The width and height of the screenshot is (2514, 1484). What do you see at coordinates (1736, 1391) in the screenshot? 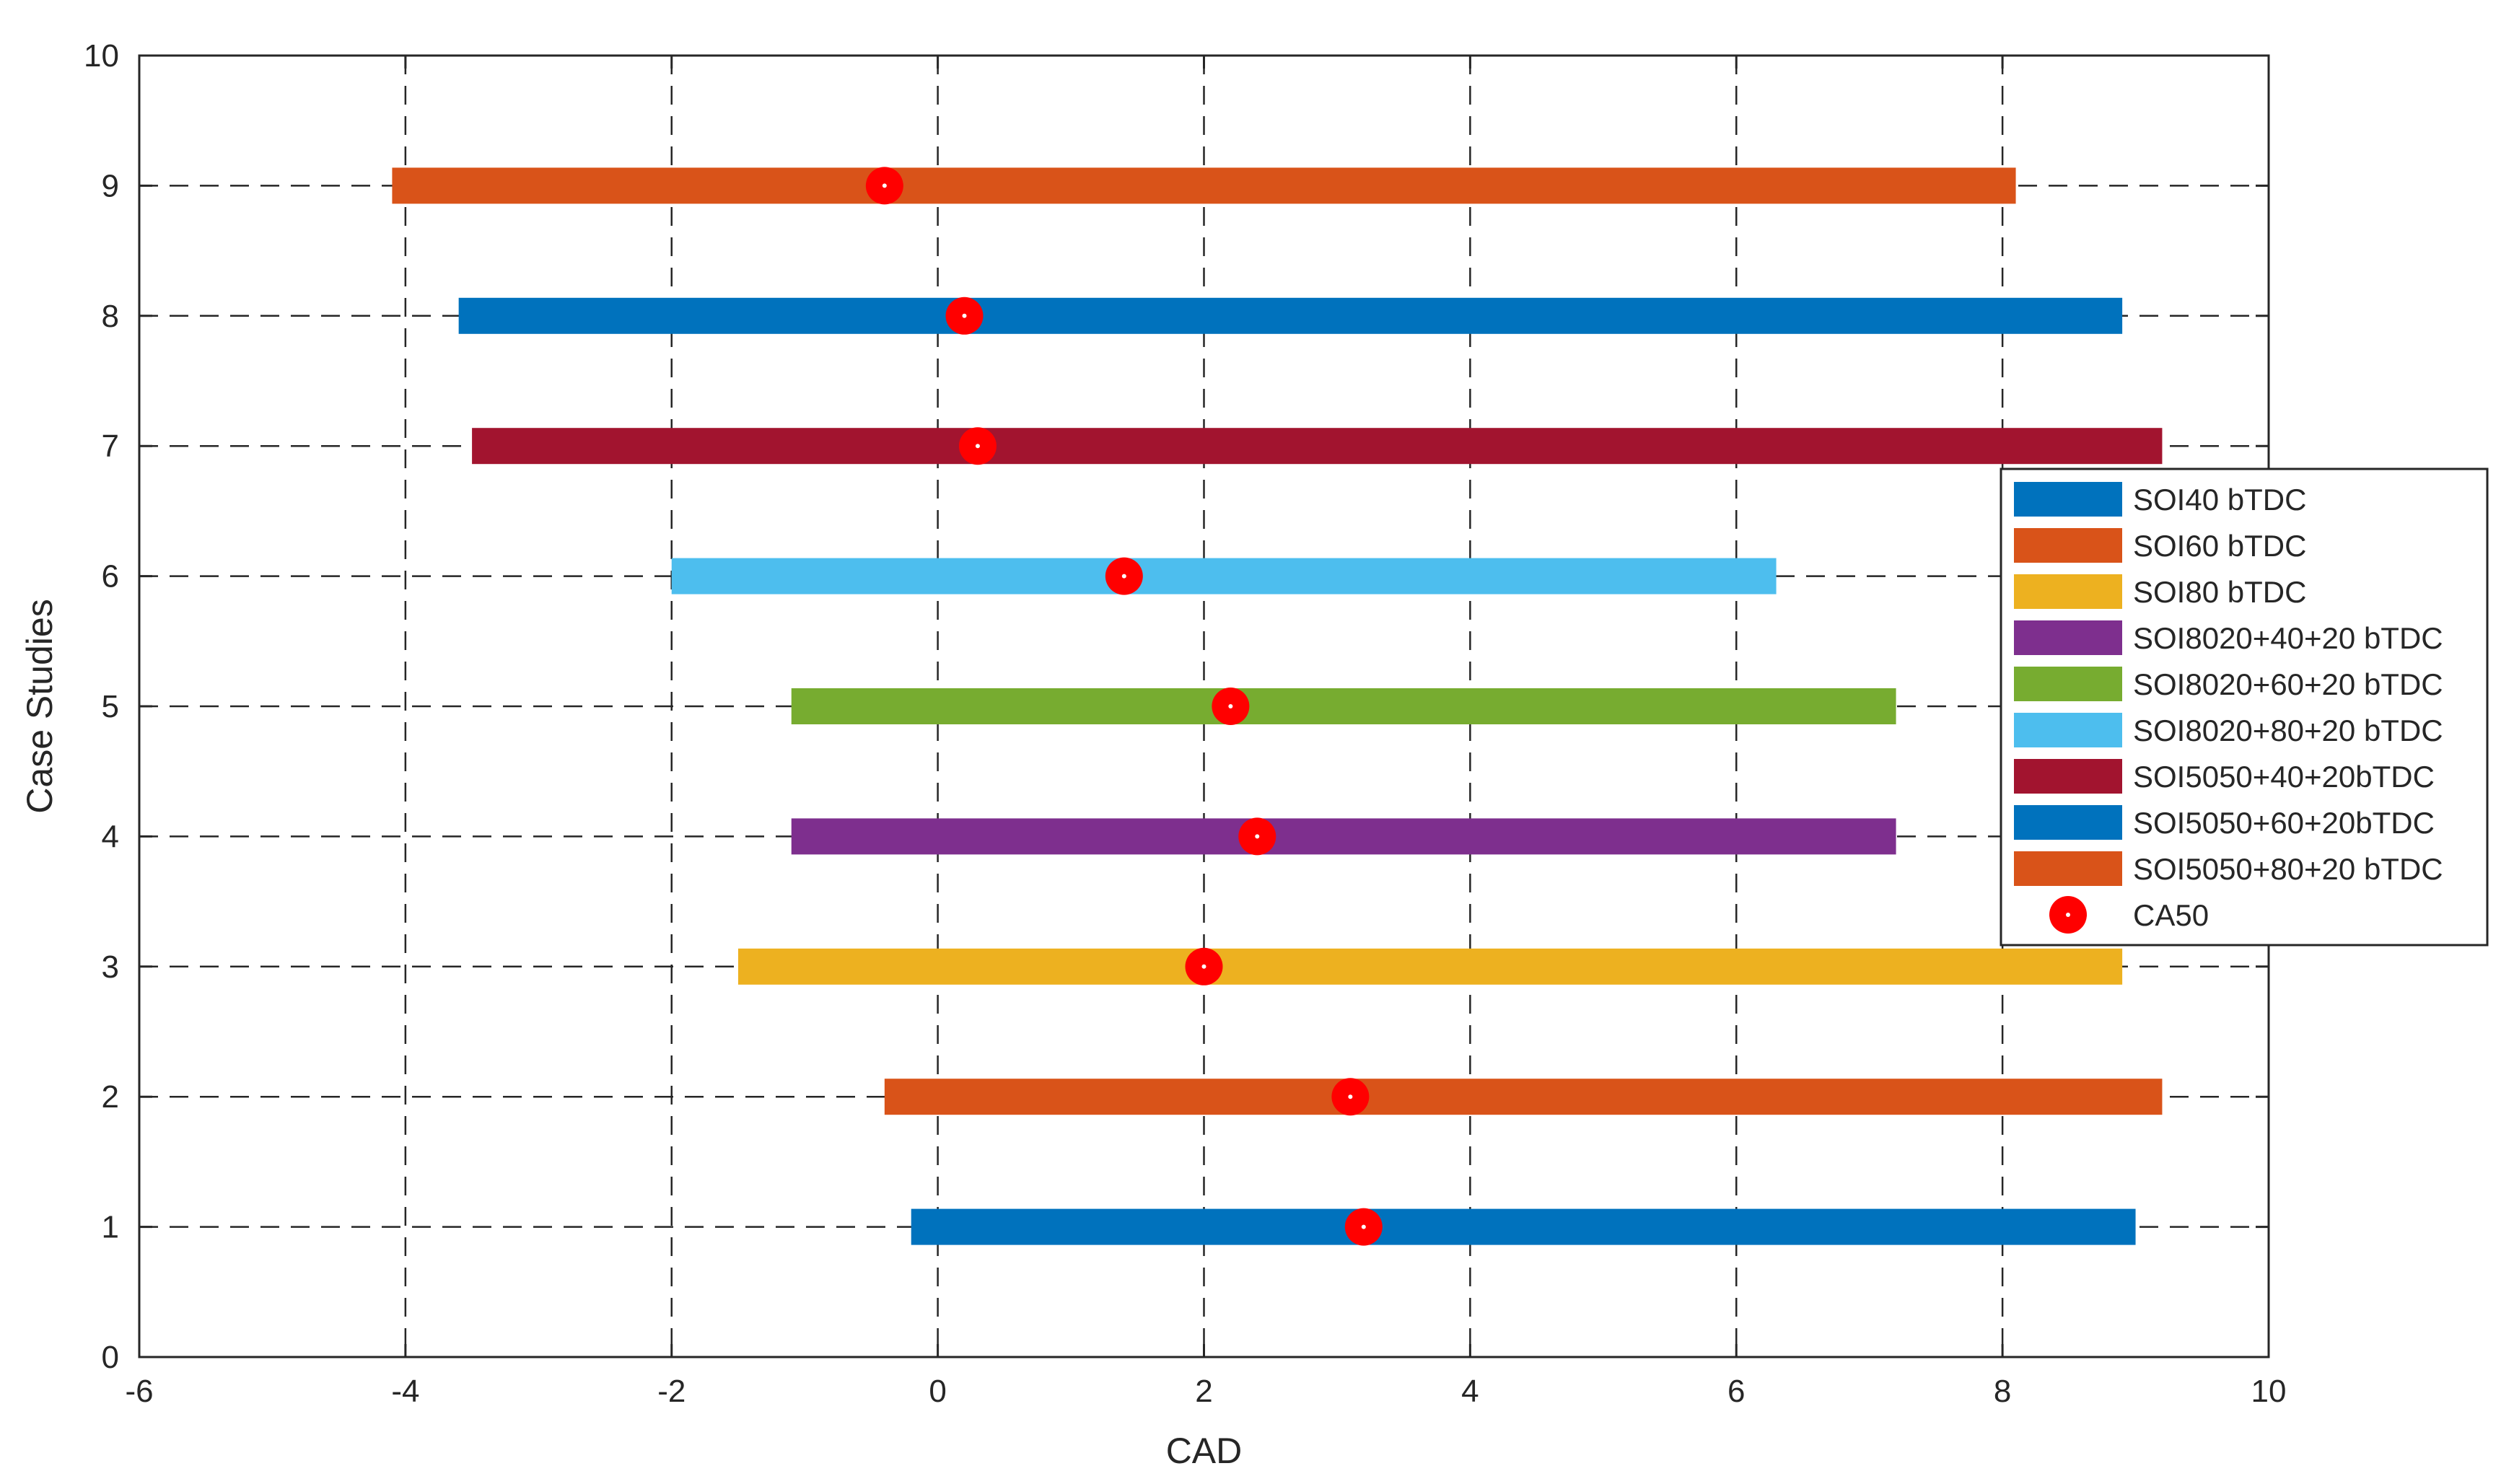
I see `x-tick-label: 6` at bounding box center [1736, 1391].